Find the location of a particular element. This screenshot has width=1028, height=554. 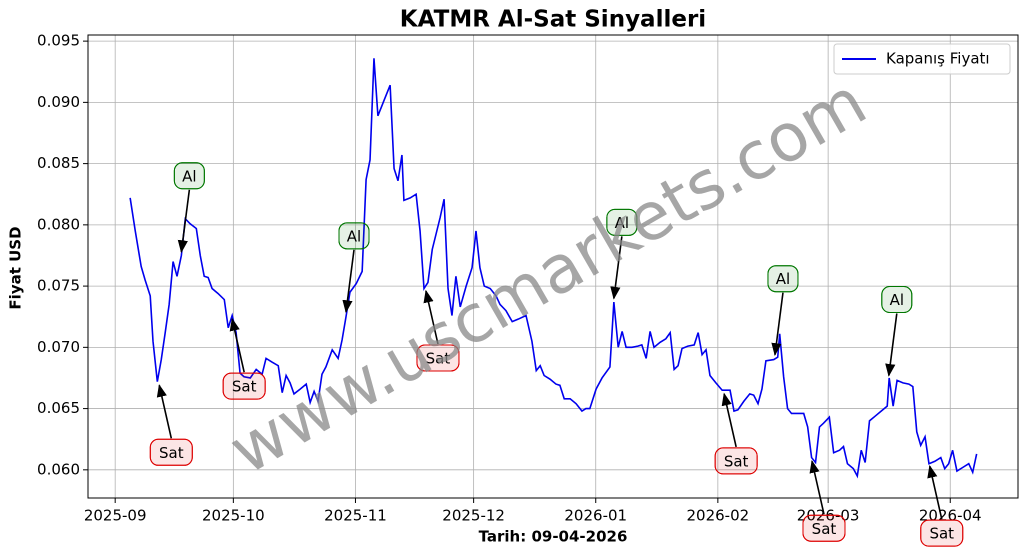

x-tick-label: 2026-01 is located at coordinates (595, 516).